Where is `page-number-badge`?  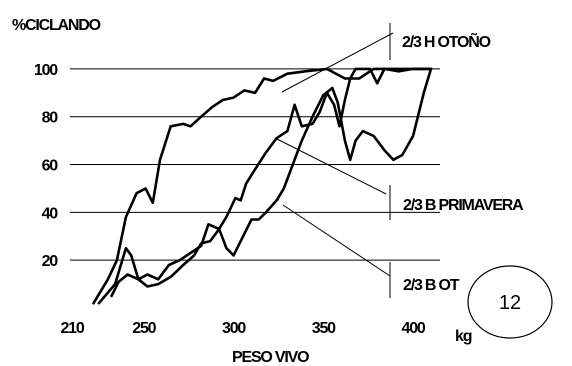
page-number-badge is located at coordinates (510, 302).